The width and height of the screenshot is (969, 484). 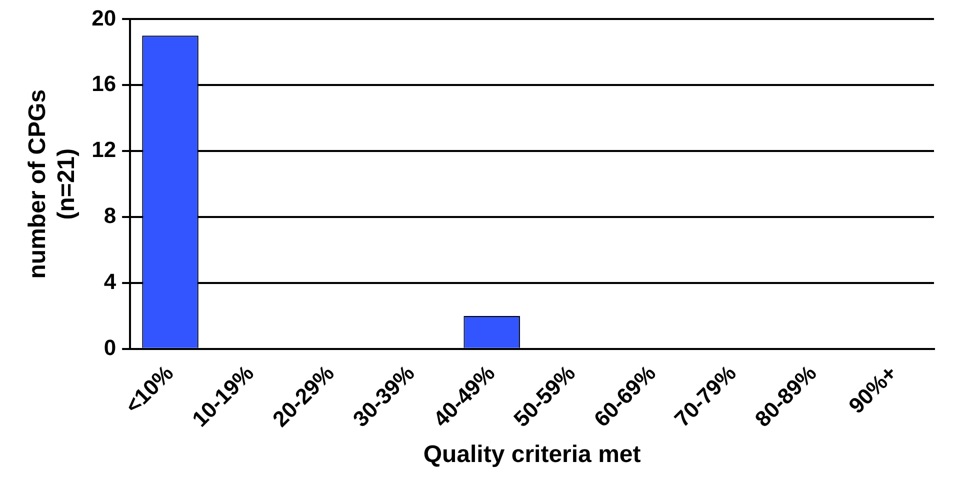 I want to click on y-tick-label: 0, so click(x=110, y=347).